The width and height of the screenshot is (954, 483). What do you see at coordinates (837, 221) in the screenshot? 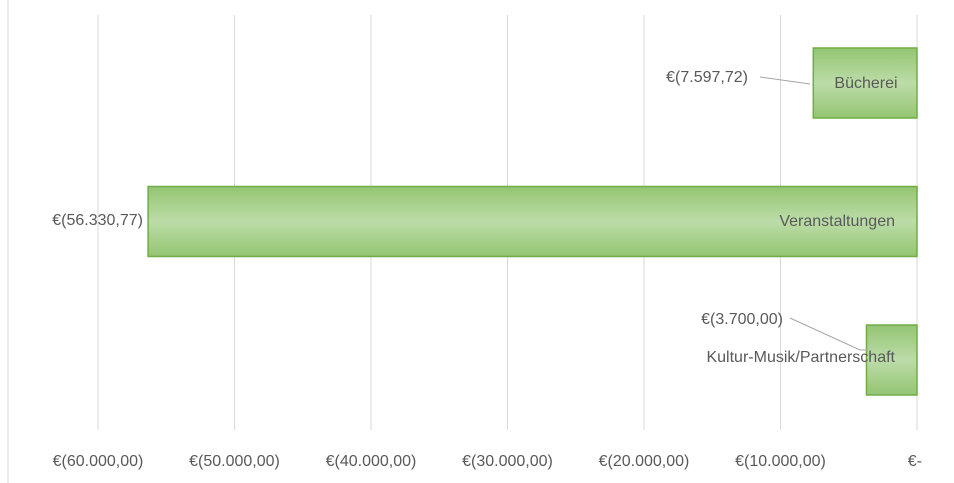
I see `category-label: Veranstaltungen` at bounding box center [837, 221].